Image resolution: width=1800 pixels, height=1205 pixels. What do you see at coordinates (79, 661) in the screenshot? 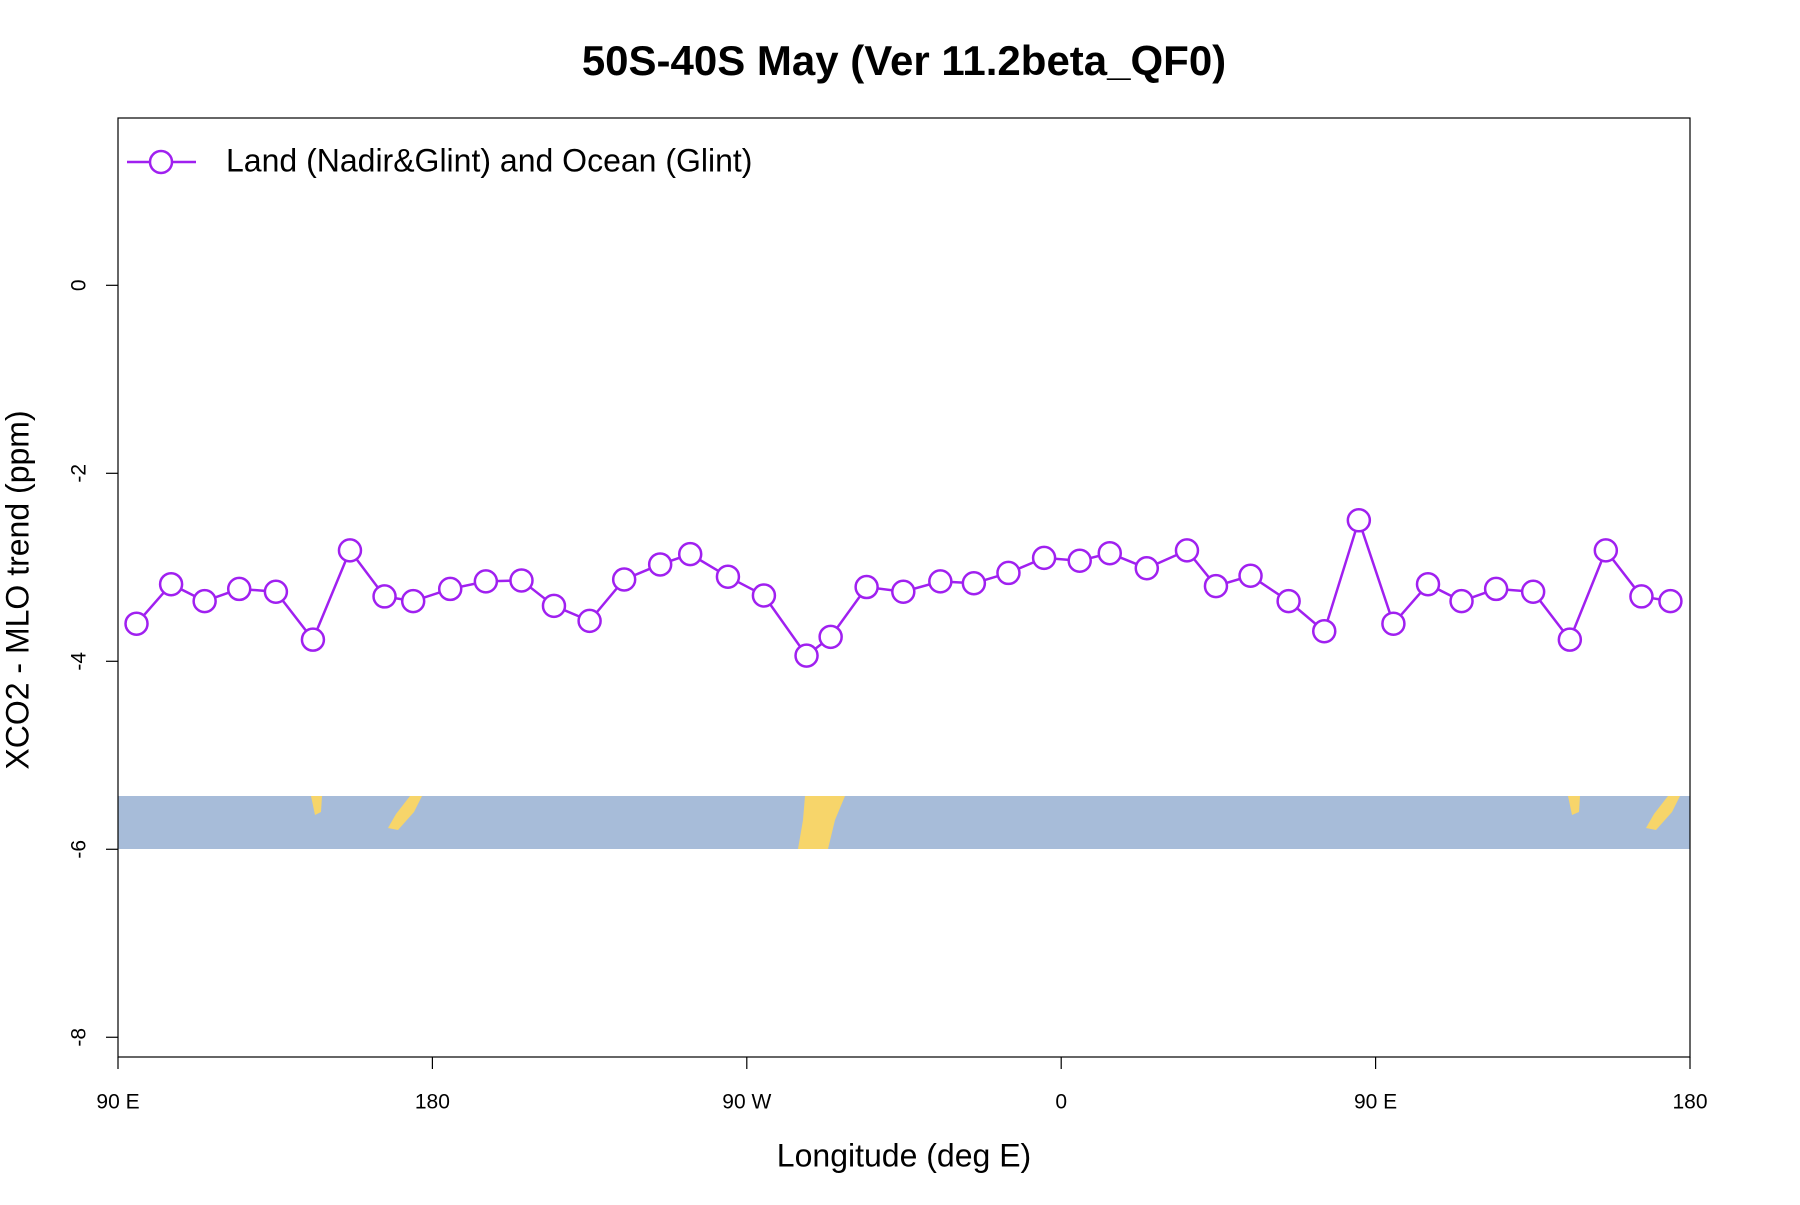
I see `y-tick-label: -4` at bounding box center [79, 661].